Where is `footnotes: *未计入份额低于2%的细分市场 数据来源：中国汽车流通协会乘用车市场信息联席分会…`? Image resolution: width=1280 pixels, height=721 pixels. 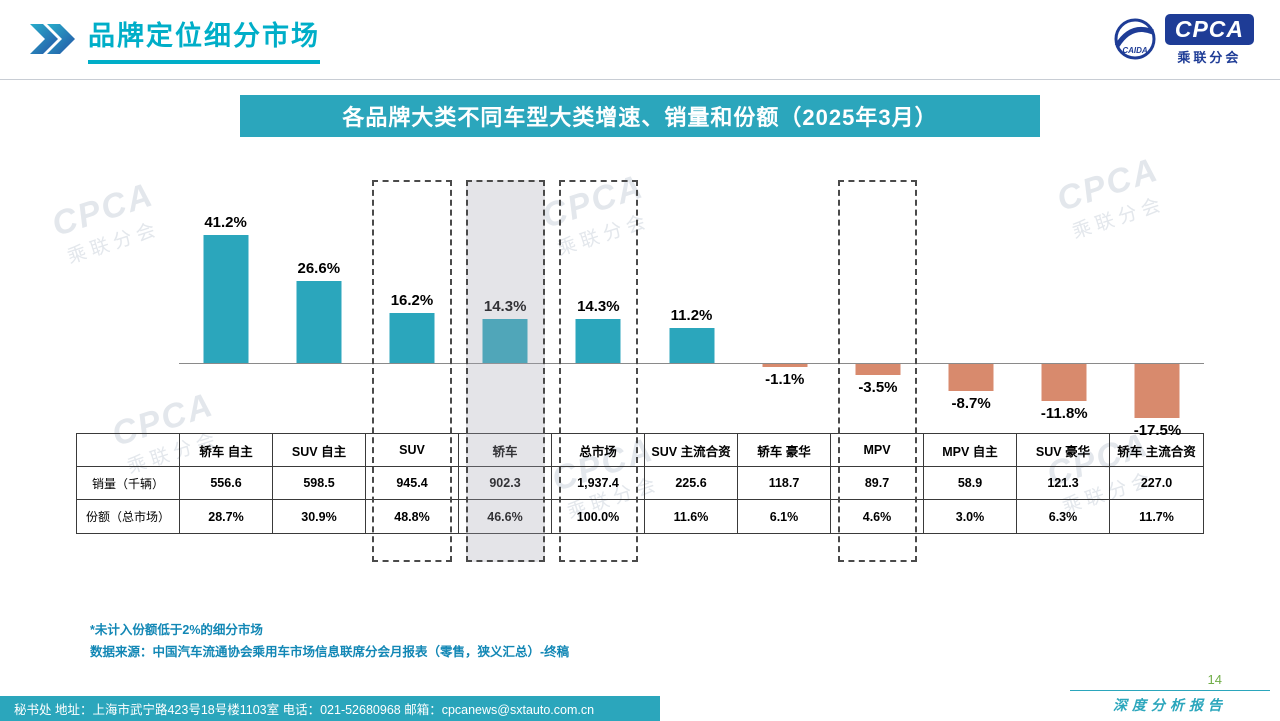 footnotes: *未计入份额低于2%的细分市场 数据来源：中国汽车流通协会乘用车市场信息联席分会… is located at coordinates (329, 642).